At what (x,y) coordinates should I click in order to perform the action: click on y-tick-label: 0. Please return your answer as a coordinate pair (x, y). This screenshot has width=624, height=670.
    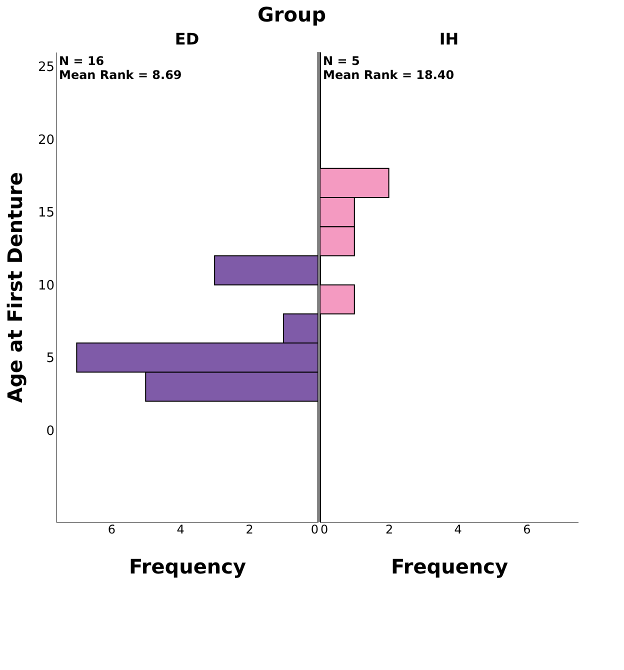
    Looking at the image, I should click on (50, 431).